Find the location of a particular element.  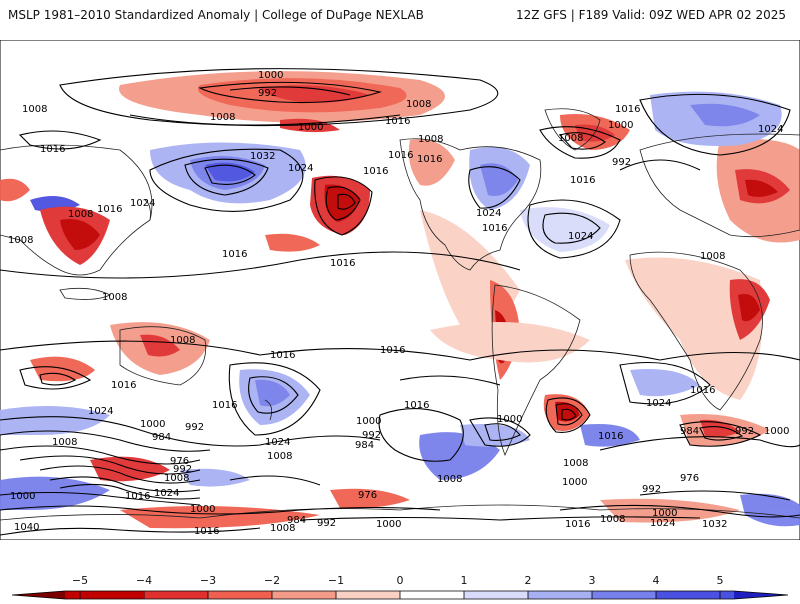

colorbar-tick-1: 1 is located at coordinates (464, 580).